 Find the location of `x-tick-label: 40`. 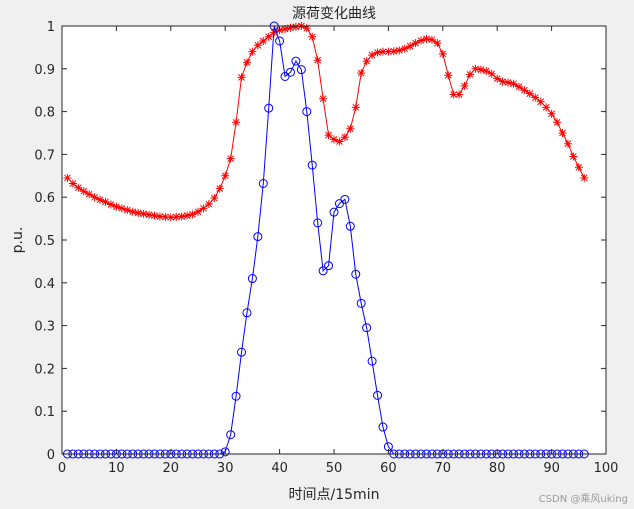

x-tick-label: 40 is located at coordinates (279, 468).